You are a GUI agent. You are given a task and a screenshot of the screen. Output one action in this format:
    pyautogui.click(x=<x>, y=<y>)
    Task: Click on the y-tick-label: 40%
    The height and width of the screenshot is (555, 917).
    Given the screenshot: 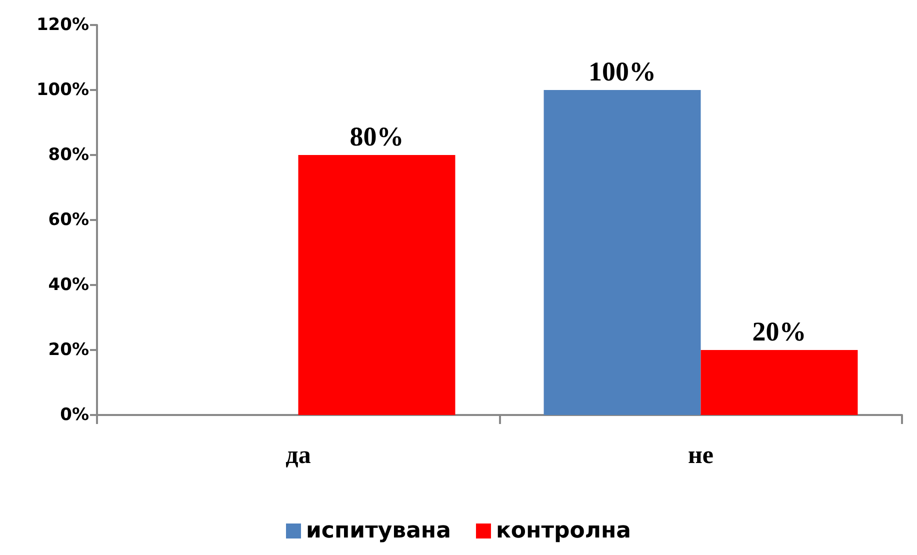 What is the action you would take?
    pyautogui.click(x=68, y=285)
    